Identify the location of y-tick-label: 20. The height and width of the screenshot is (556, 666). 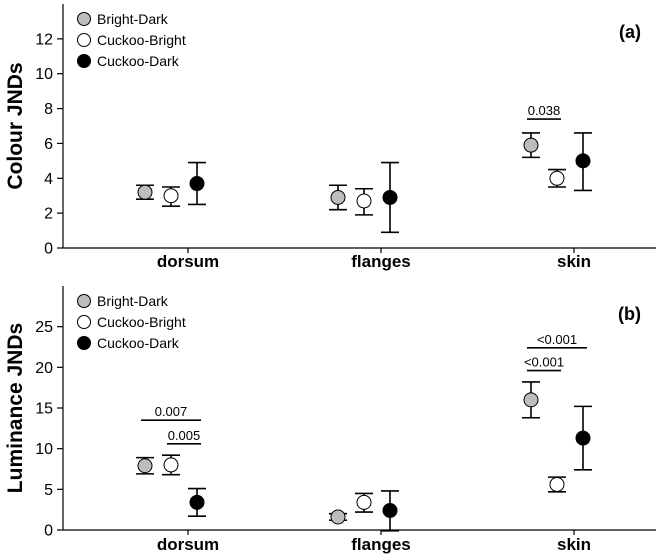
(44, 368).